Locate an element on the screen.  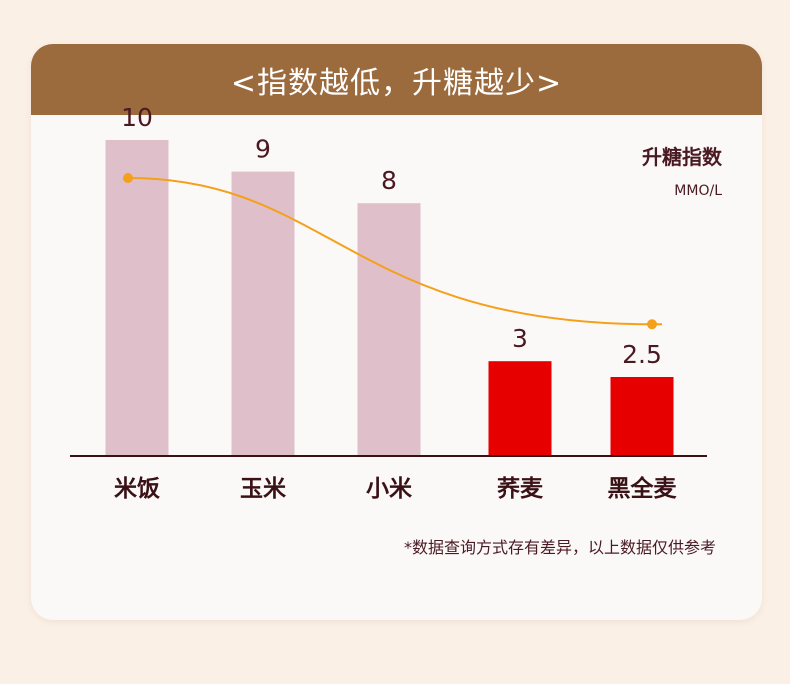
category-label-4: 荞麦 is located at coordinates (520, 489).